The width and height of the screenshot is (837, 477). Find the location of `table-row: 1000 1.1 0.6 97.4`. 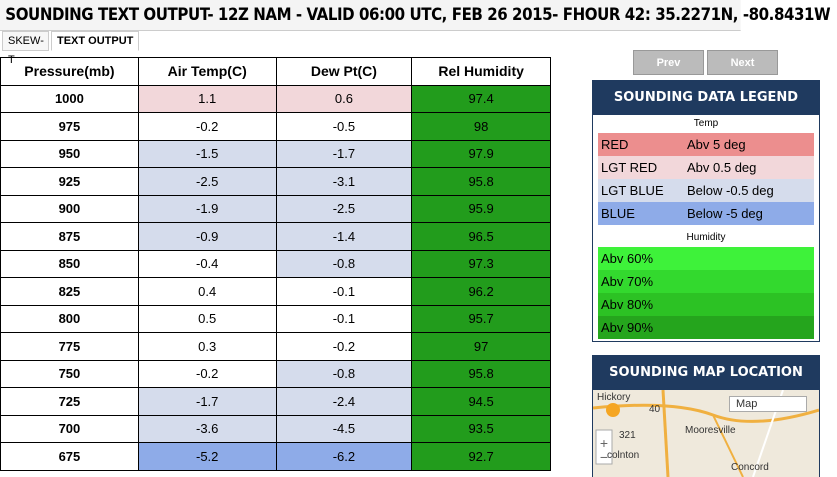

table-row: 1000 1.1 0.6 97.4 is located at coordinates (275, 98).